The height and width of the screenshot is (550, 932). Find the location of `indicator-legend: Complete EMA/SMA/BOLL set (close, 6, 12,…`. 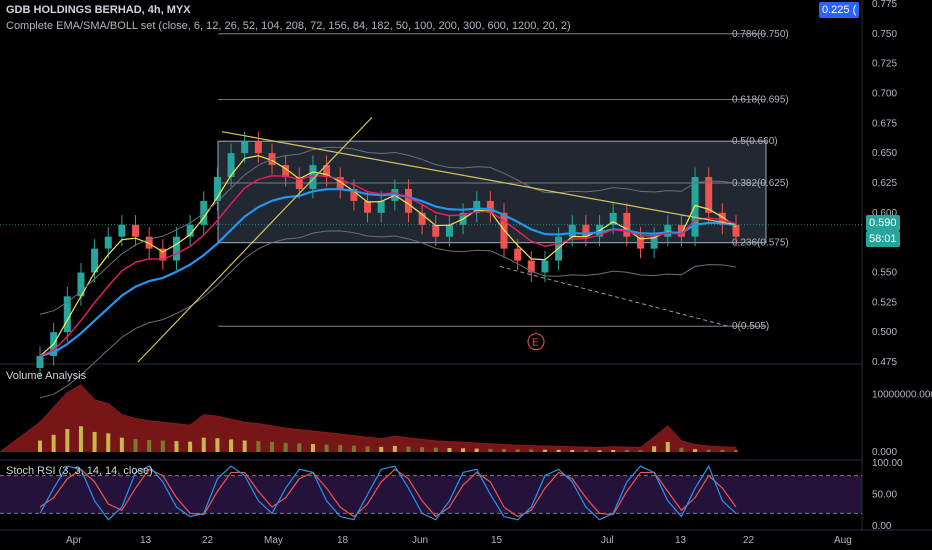

indicator-legend: Complete EMA/SMA/BOLL set (close, 6, 12,… is located at coordinates (288, 26).